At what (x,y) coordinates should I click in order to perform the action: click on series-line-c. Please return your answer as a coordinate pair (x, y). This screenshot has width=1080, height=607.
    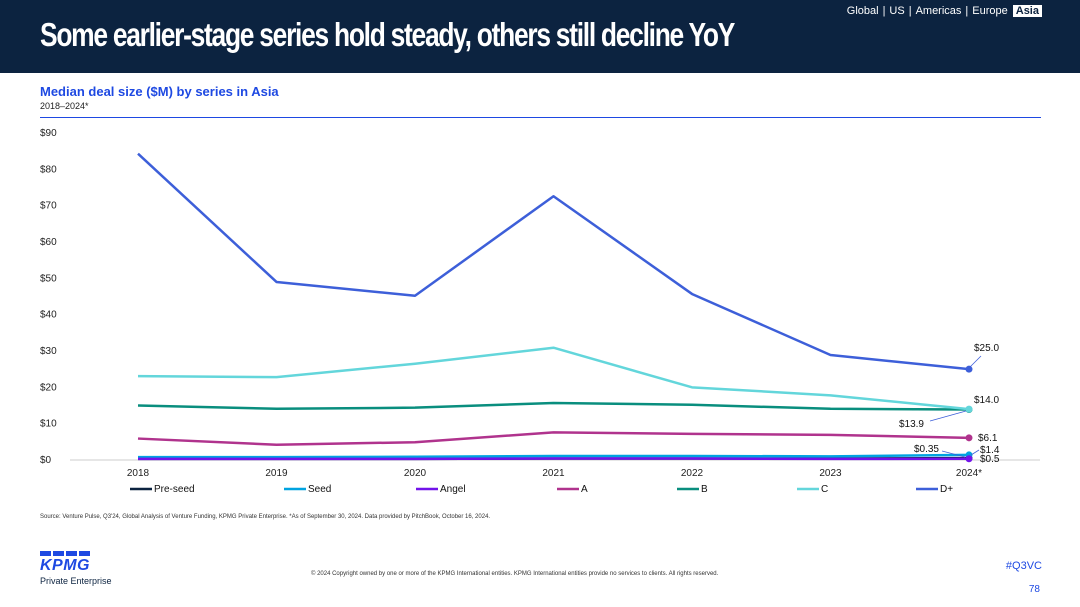
    Looking at the image, I should click on (553, 378).